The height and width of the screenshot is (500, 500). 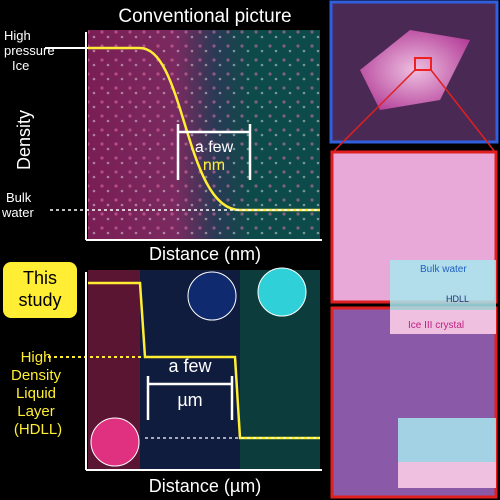 I want to click on zoom-box, so click(x=423, y=64).